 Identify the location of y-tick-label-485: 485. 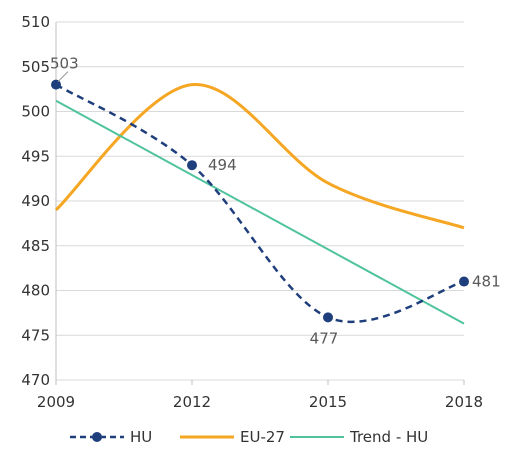
(35, 246).